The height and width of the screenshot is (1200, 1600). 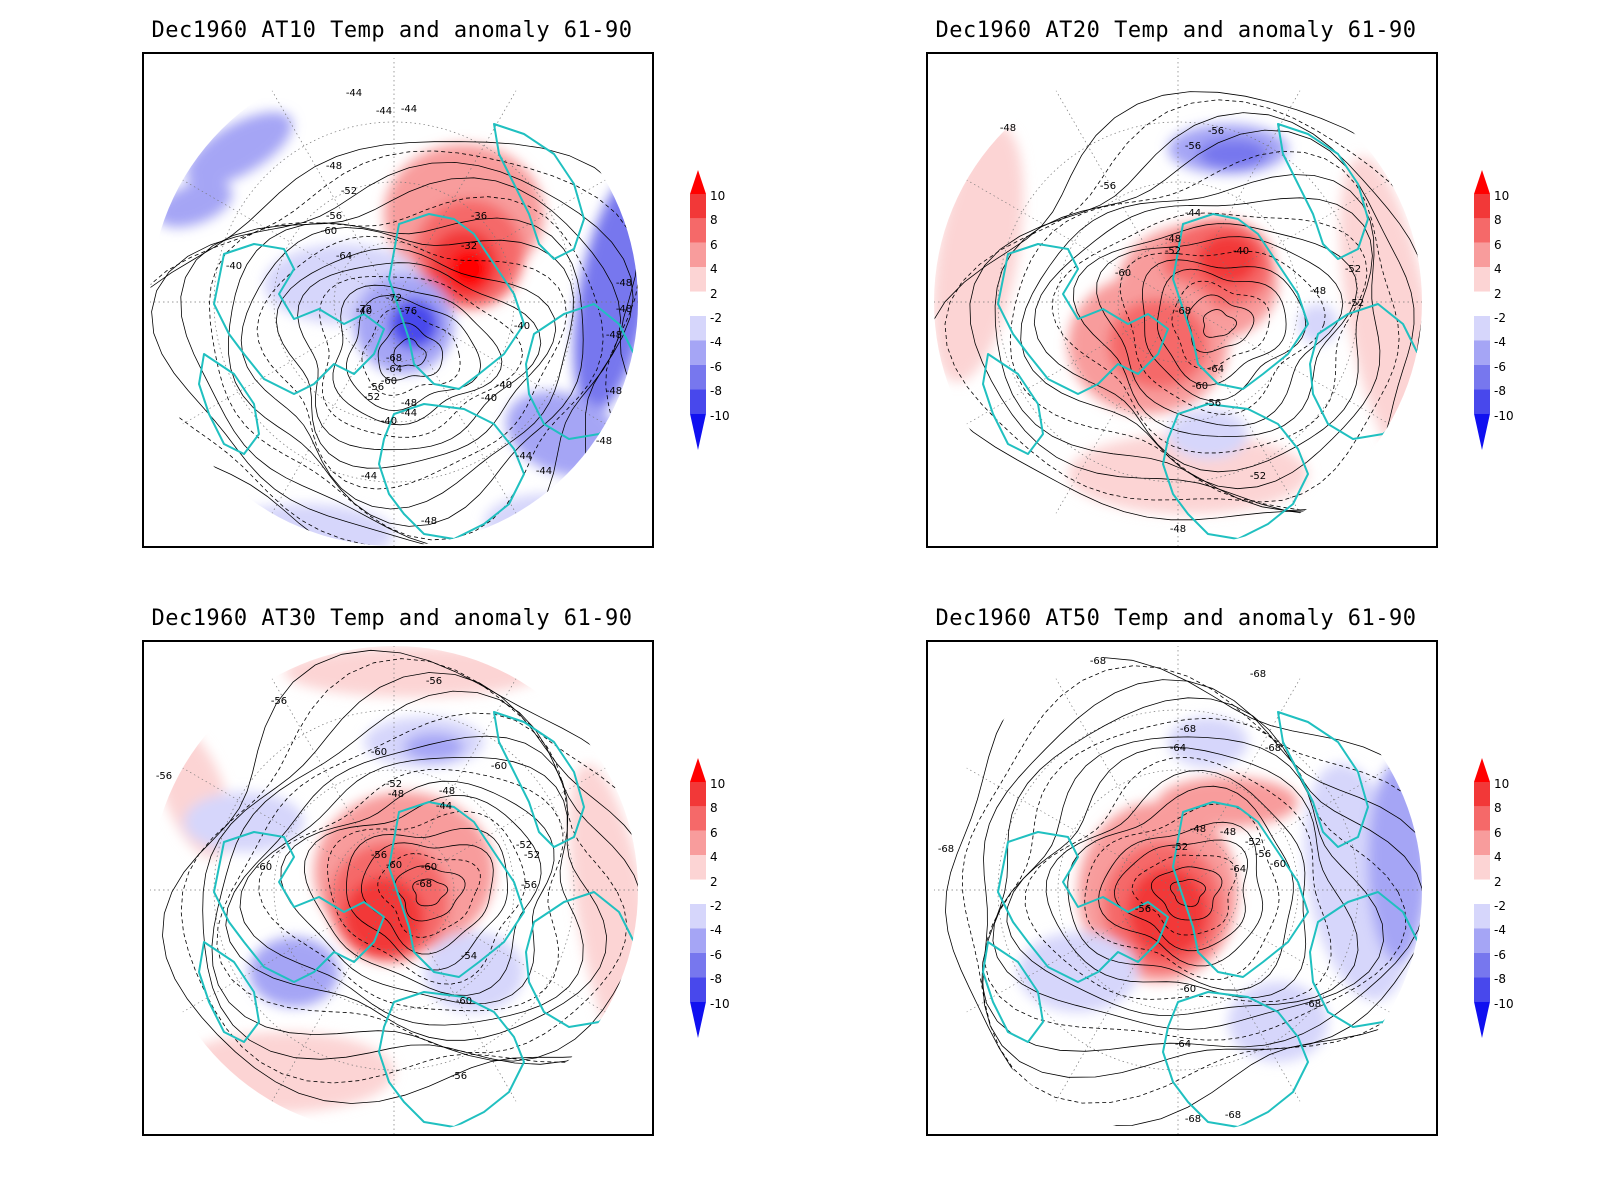 What do you see at coordinates (1502, 898) in the screenshot?
I see `colorbar-at50: 10 8 6 4 2 -2 -4 -6 -8 -10` at bounding box center [1502, 898].